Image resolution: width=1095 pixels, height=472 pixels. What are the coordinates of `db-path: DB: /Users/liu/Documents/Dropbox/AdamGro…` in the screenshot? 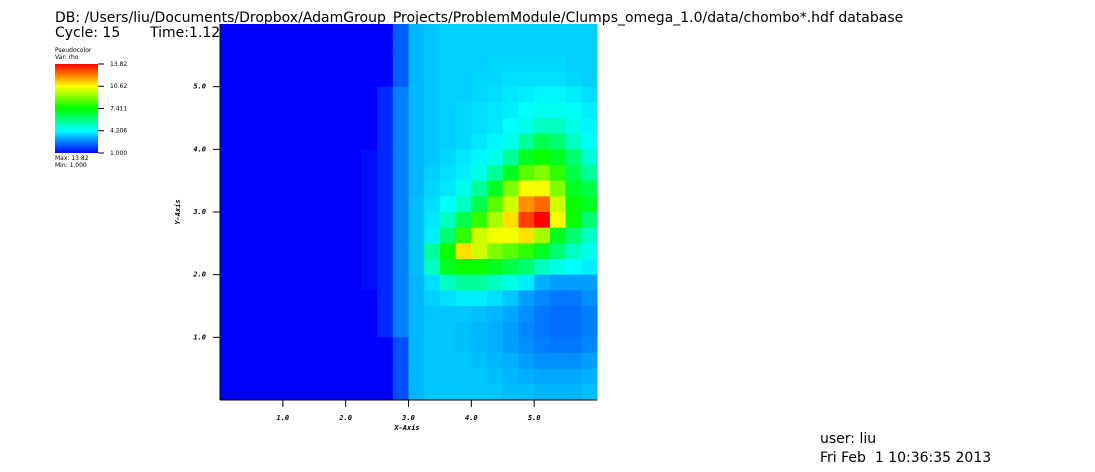 It's located at (479, 18).